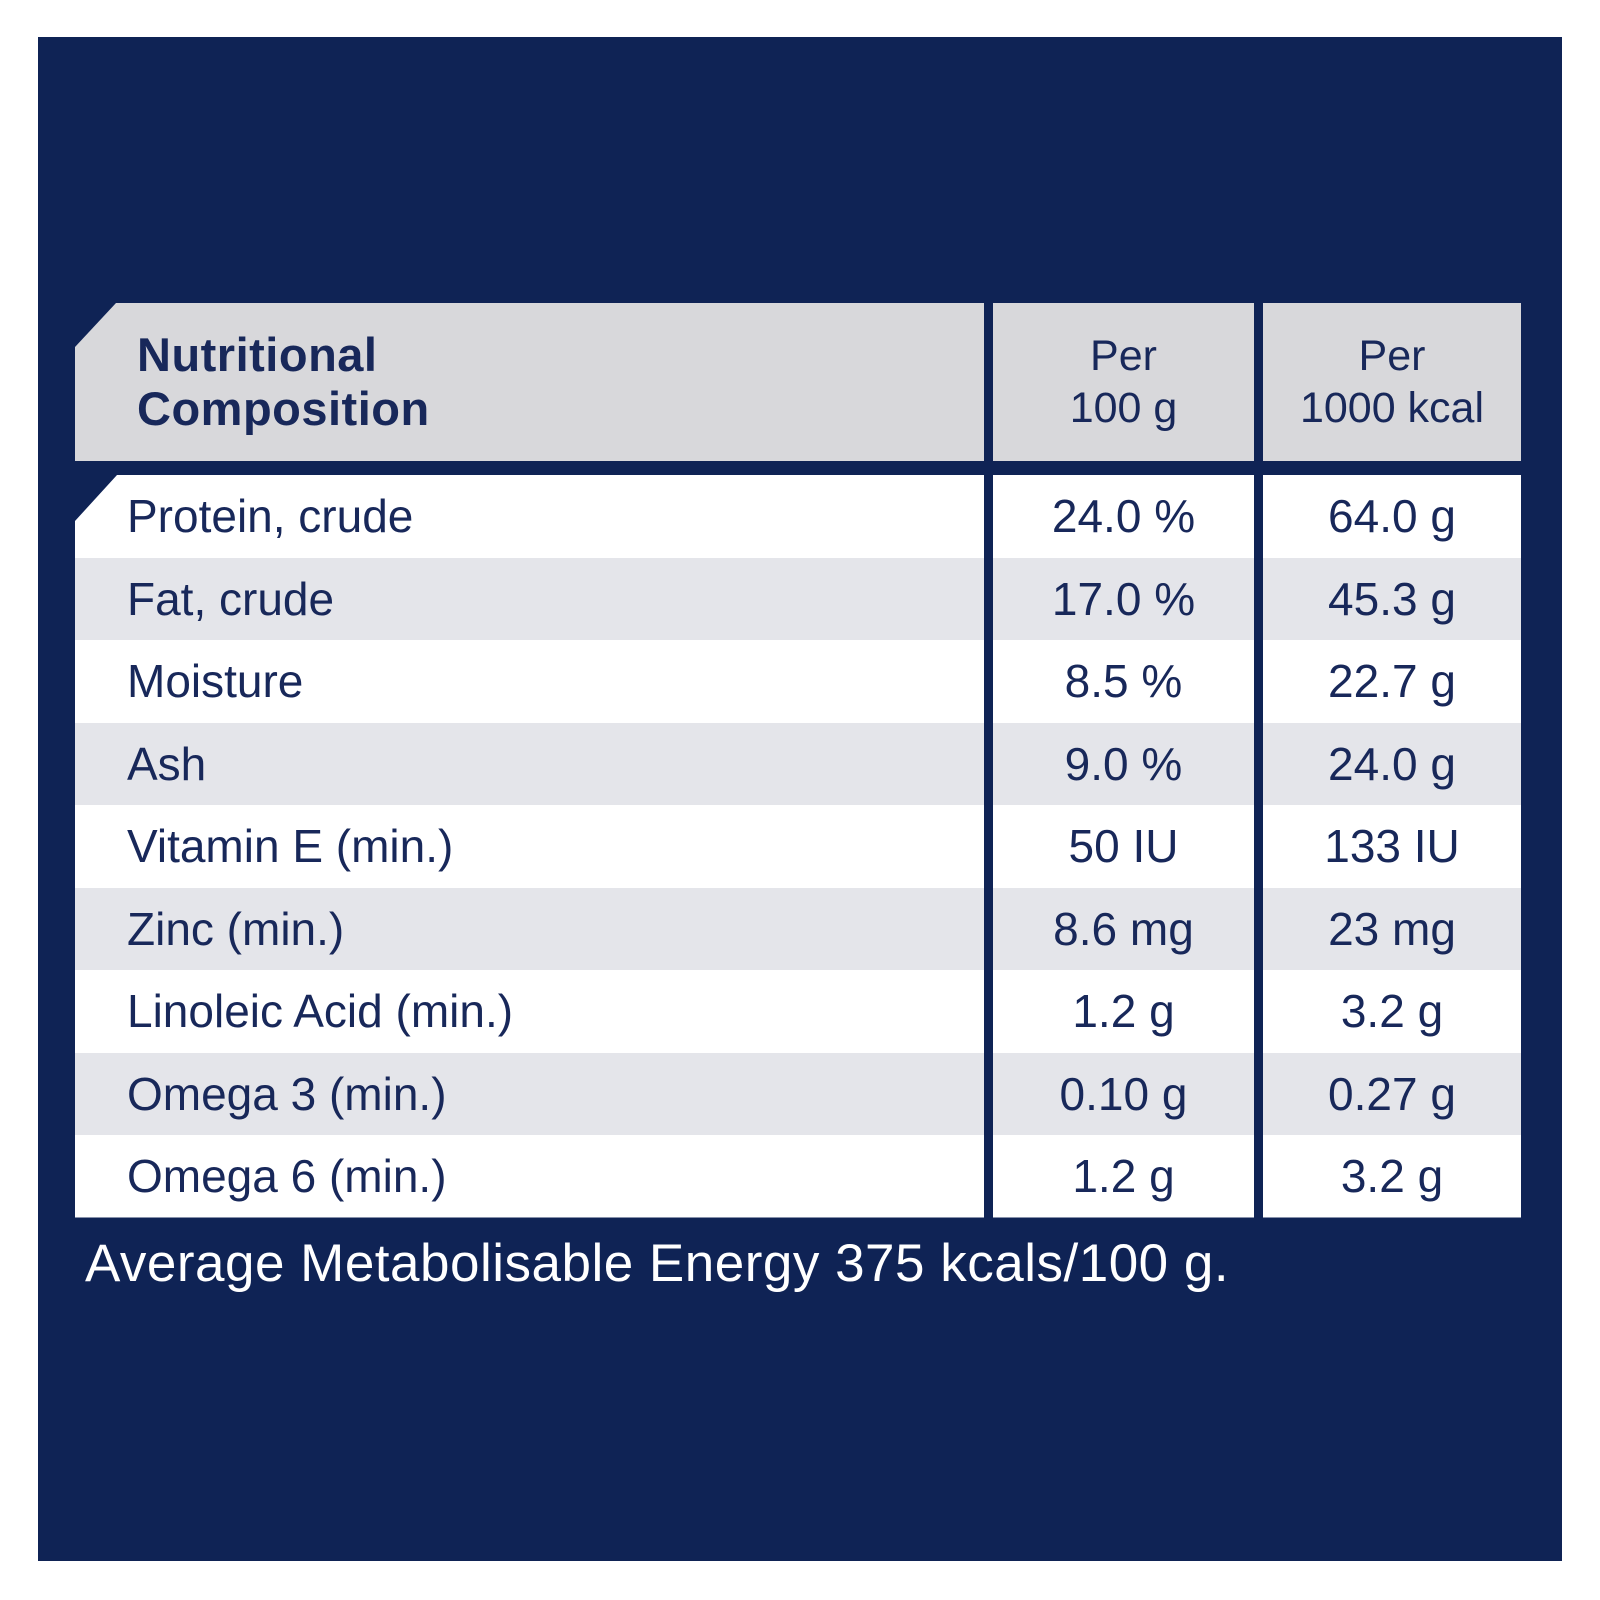  What do you see at coordinates (1123, 355) in the screenshot?
I see `per-100g-line1: Per` at bounding box center [1123, 355].